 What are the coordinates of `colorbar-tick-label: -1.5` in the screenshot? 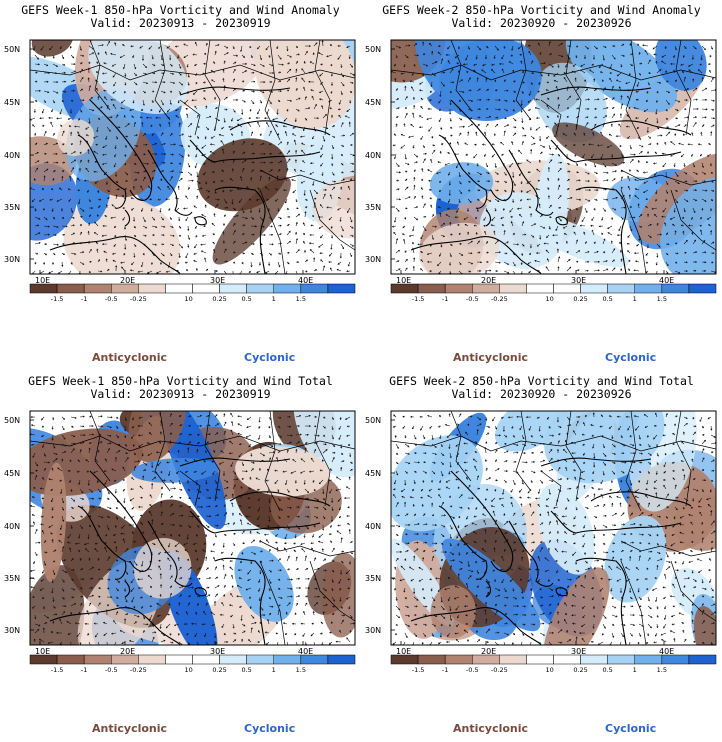 It's located at (418, 299).